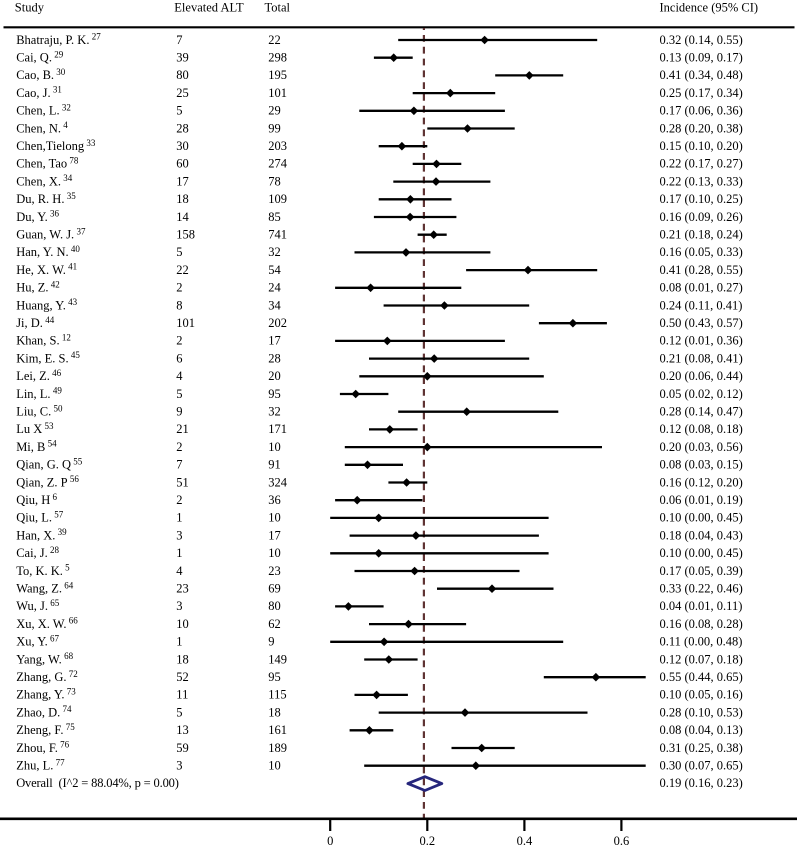 Image resolution: width=797 pixels, height=853 pixels. What do you see at coordinates (701, 146) in the screenshot?
I see `svg-text: 0.15 (0.10, 0.20)` at bounding box center [701, 146].